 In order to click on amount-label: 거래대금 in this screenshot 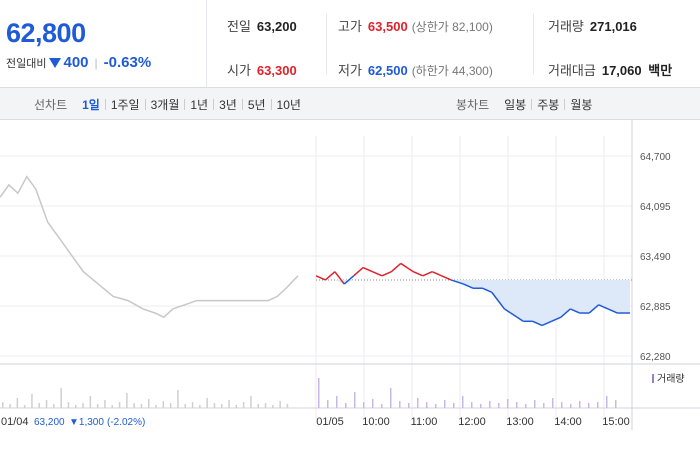, I will do `click(572, 70)`.